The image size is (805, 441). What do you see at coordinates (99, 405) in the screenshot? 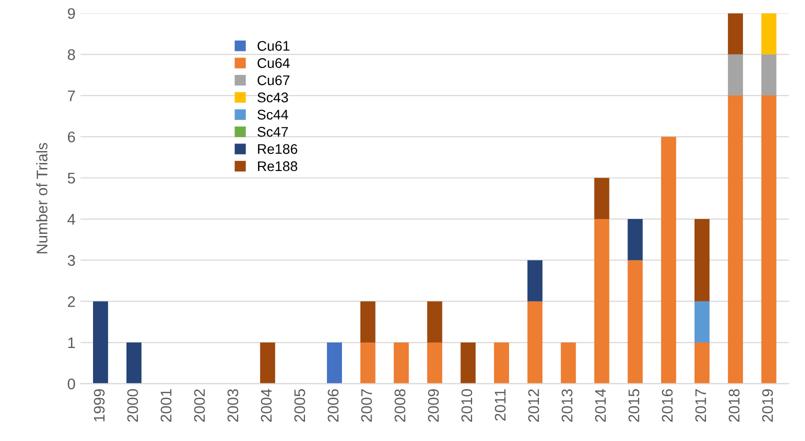
I see `x-tick-label: 1999` at bounding box center [99, 405].